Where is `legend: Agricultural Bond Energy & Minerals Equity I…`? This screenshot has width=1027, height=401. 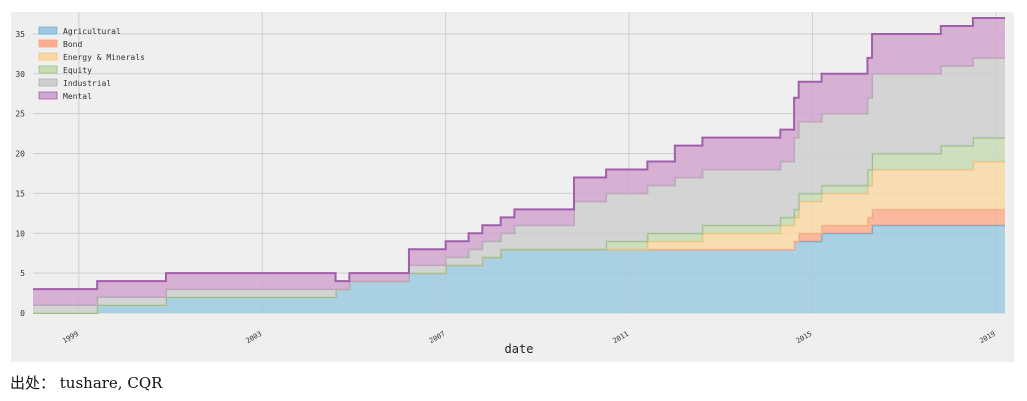 legend: Agricultural Bond Energy & Minerals Equity I… is located at coordinates (91, 63).